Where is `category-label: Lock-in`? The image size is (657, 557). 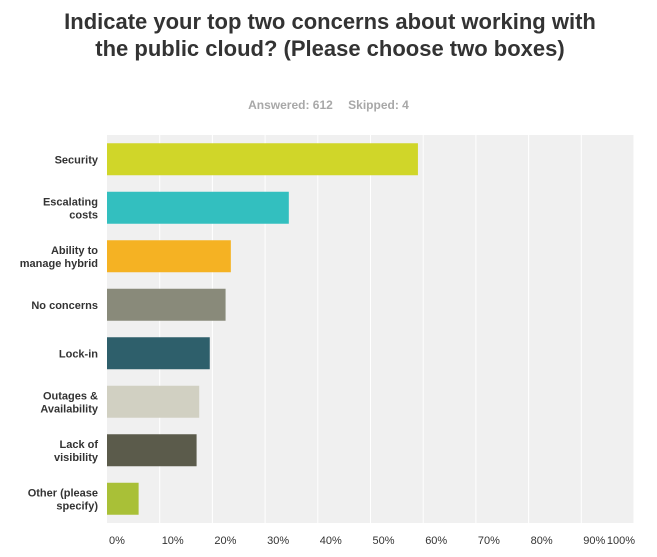 category-label: Lock-in is located at coordinates (78, 354).